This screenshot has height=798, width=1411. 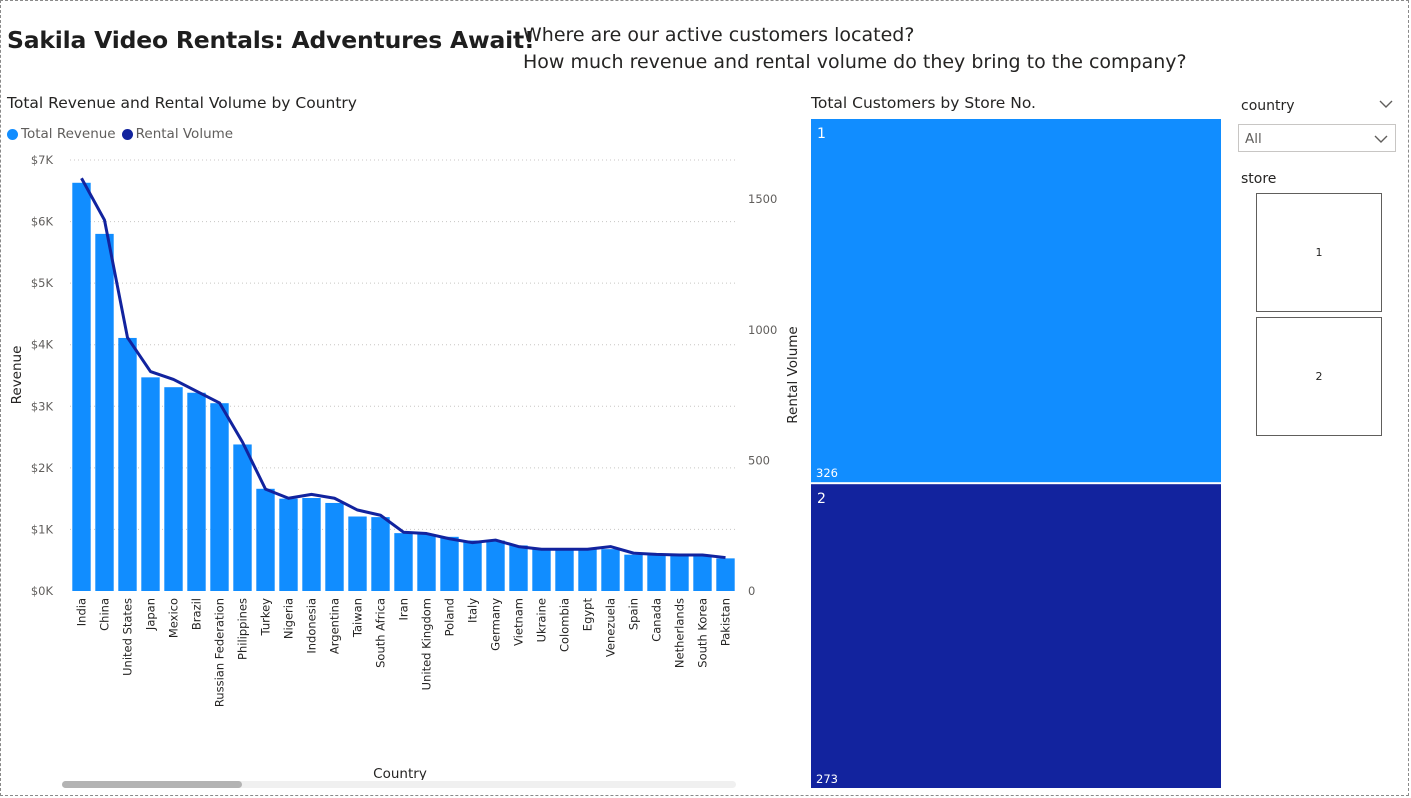 I want to click on x-tick-label: Germany, so click(x=496, y=624).